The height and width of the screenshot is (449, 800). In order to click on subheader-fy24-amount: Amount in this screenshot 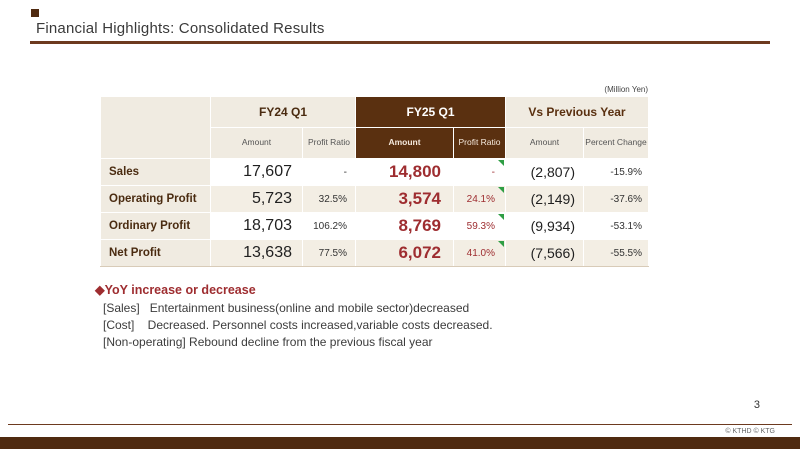, I will do `click(256, 143)`.